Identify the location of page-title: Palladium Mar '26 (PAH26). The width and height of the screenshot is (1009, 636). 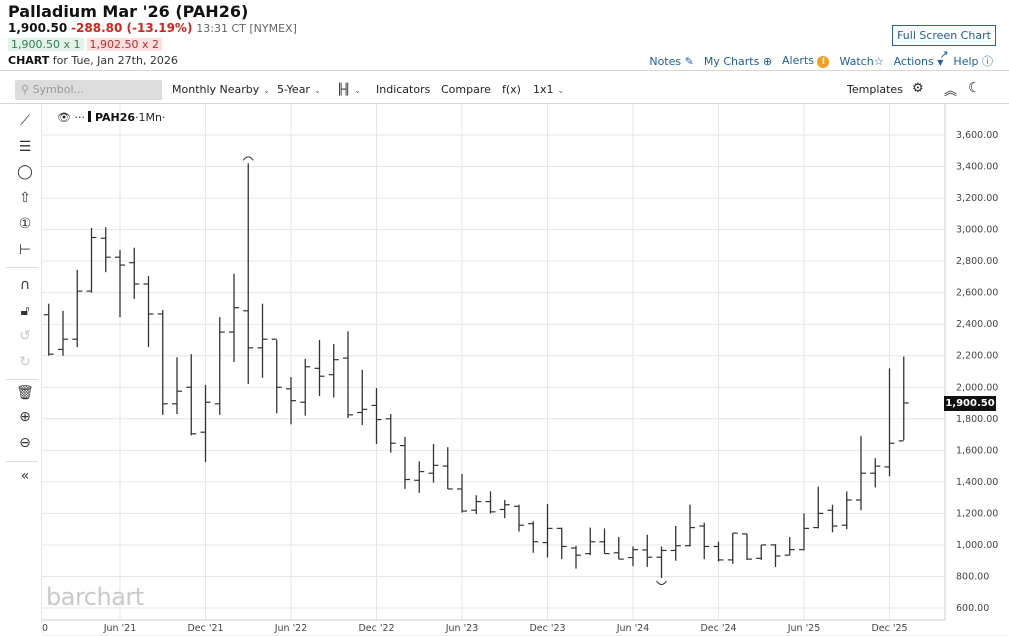
(128, 11).